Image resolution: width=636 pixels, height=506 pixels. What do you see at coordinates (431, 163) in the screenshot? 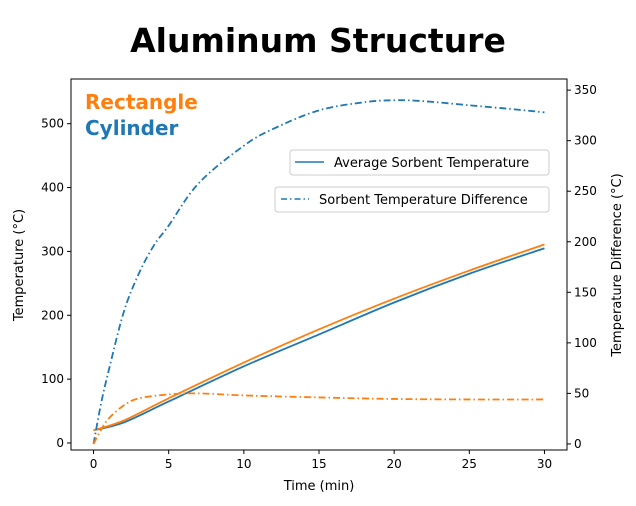
I see `legend-label-average: Average Sorbent Temperature` at bounding box center [431, 163].